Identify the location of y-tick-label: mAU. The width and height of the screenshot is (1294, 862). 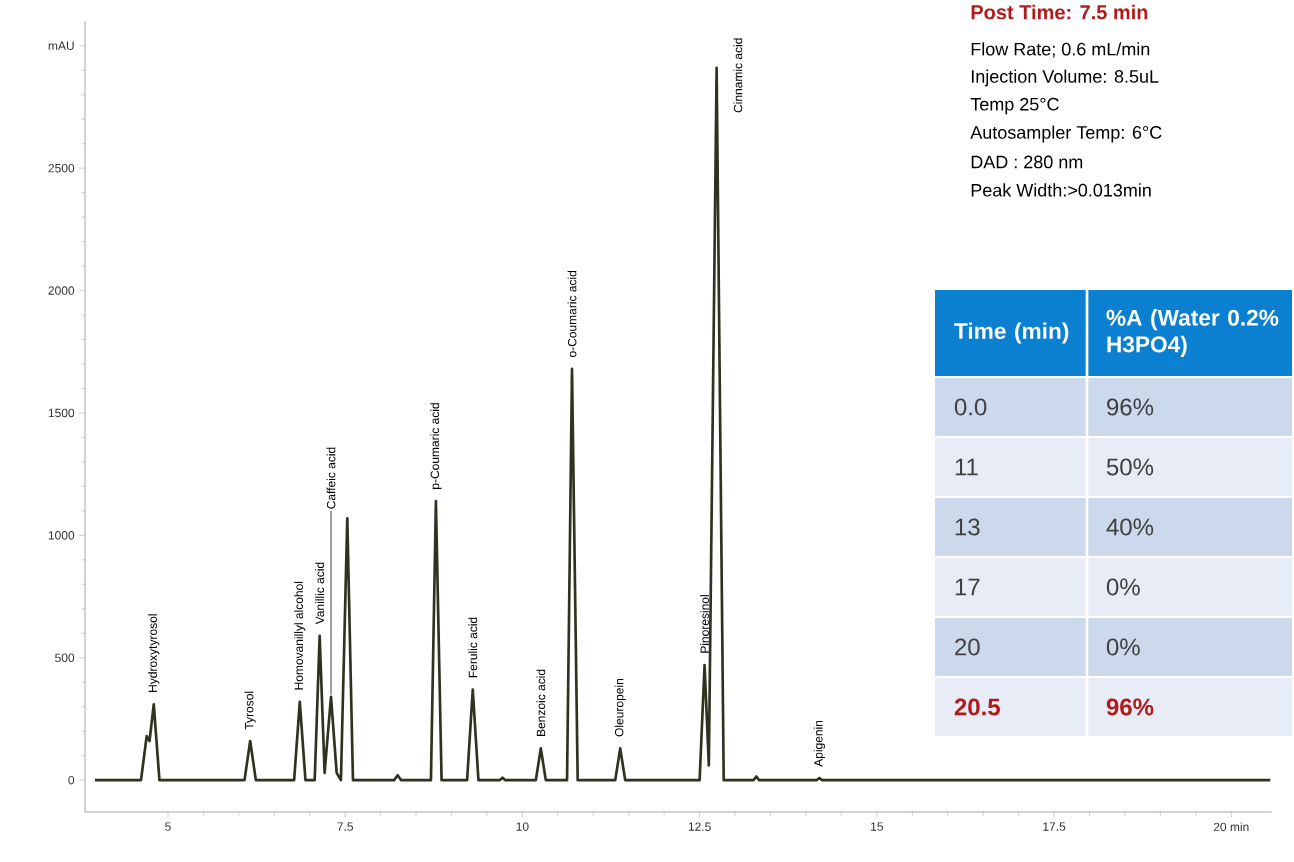
(61, 45).